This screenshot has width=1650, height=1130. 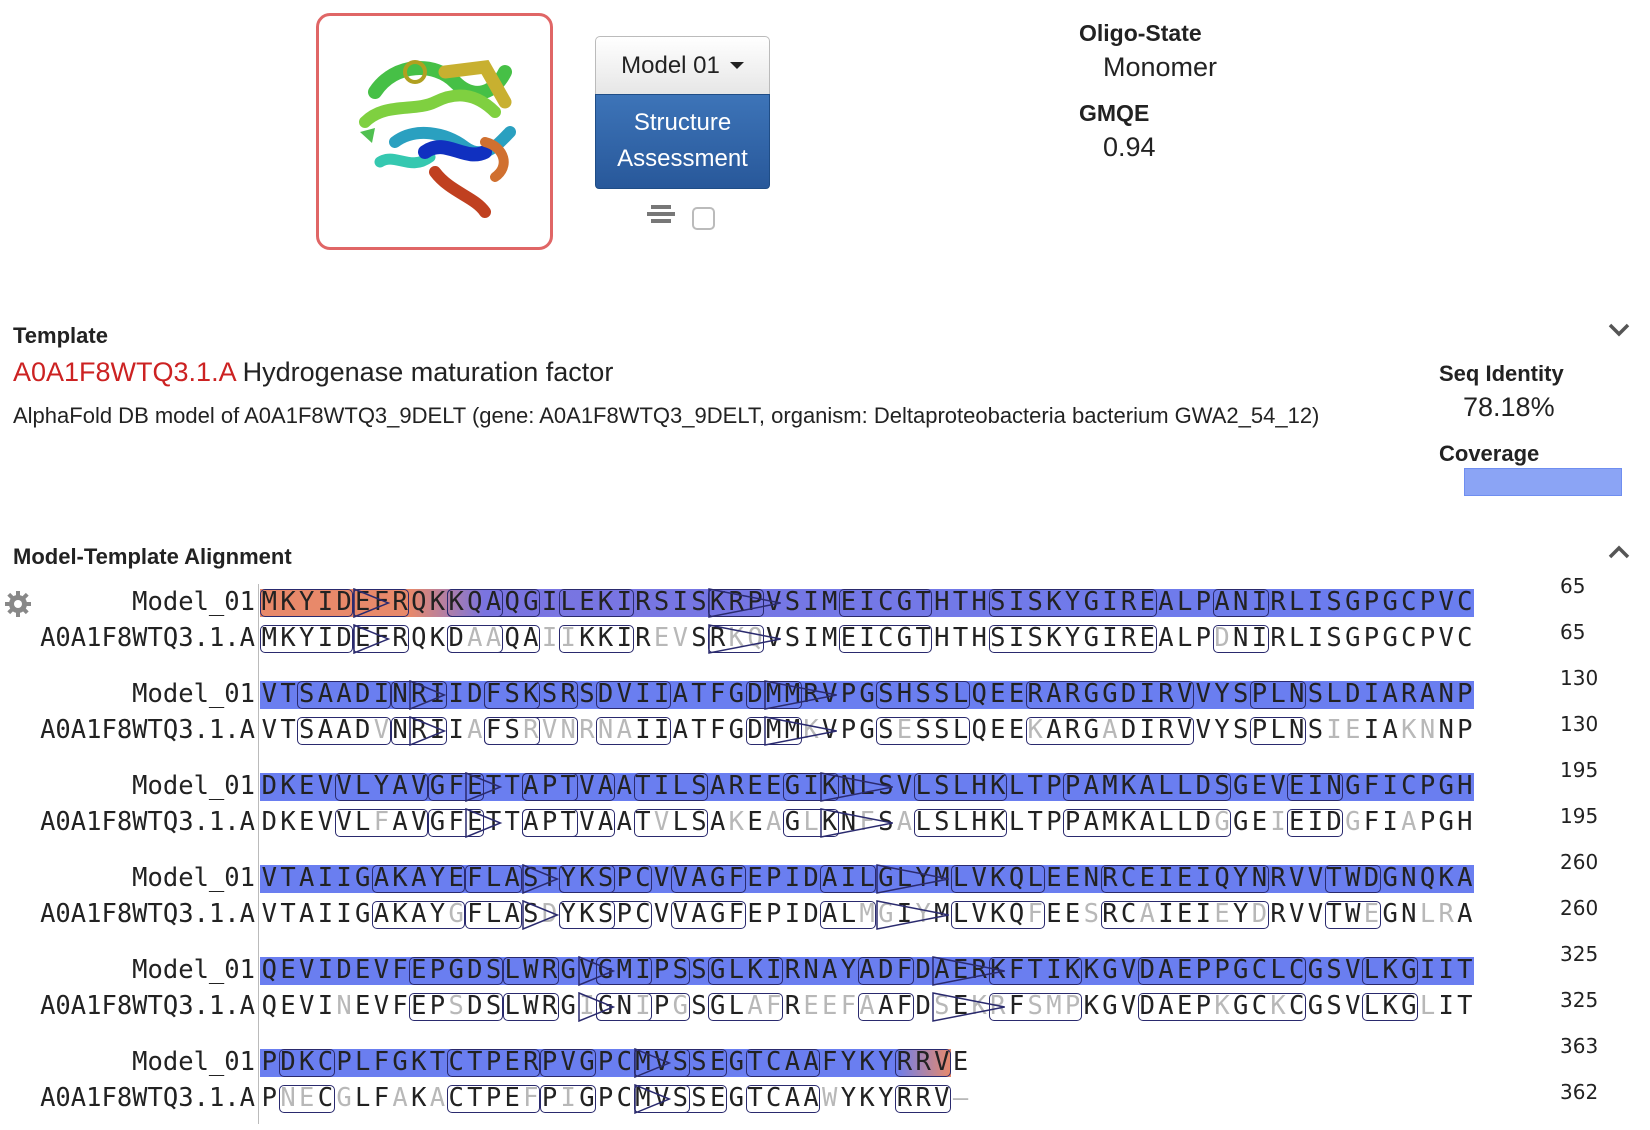 I want to click on structure-assessment-button: Structure Assessment, so click(x=682, y=141).